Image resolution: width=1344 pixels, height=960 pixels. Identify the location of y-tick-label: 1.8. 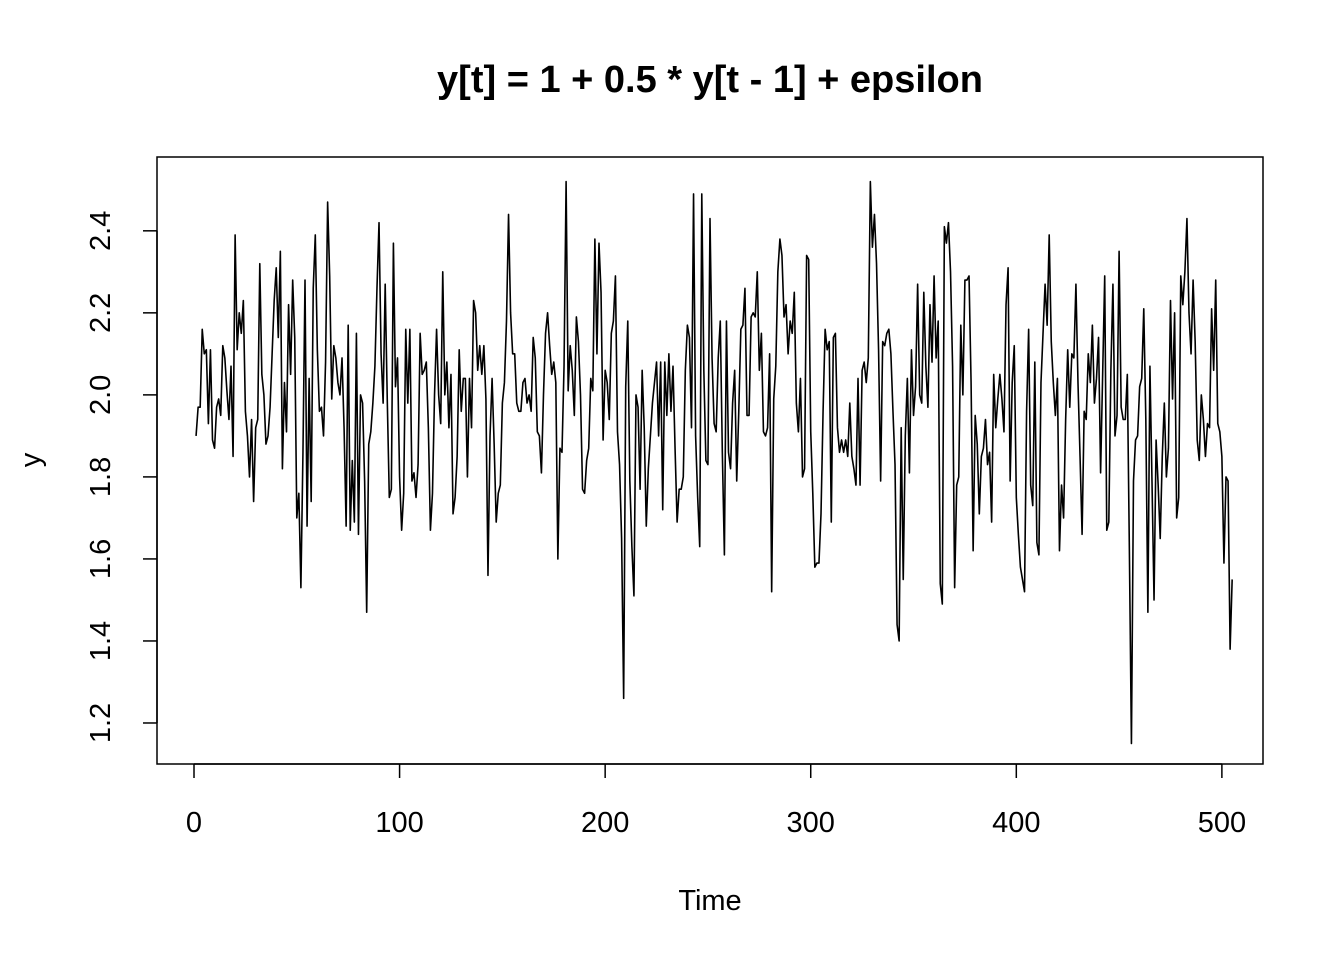
(101, 477).